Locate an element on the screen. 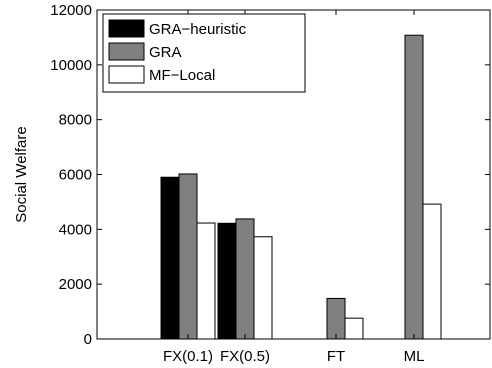  legend: GRA−heuristic GRA MF−Local is located at coordinates (204, 53).